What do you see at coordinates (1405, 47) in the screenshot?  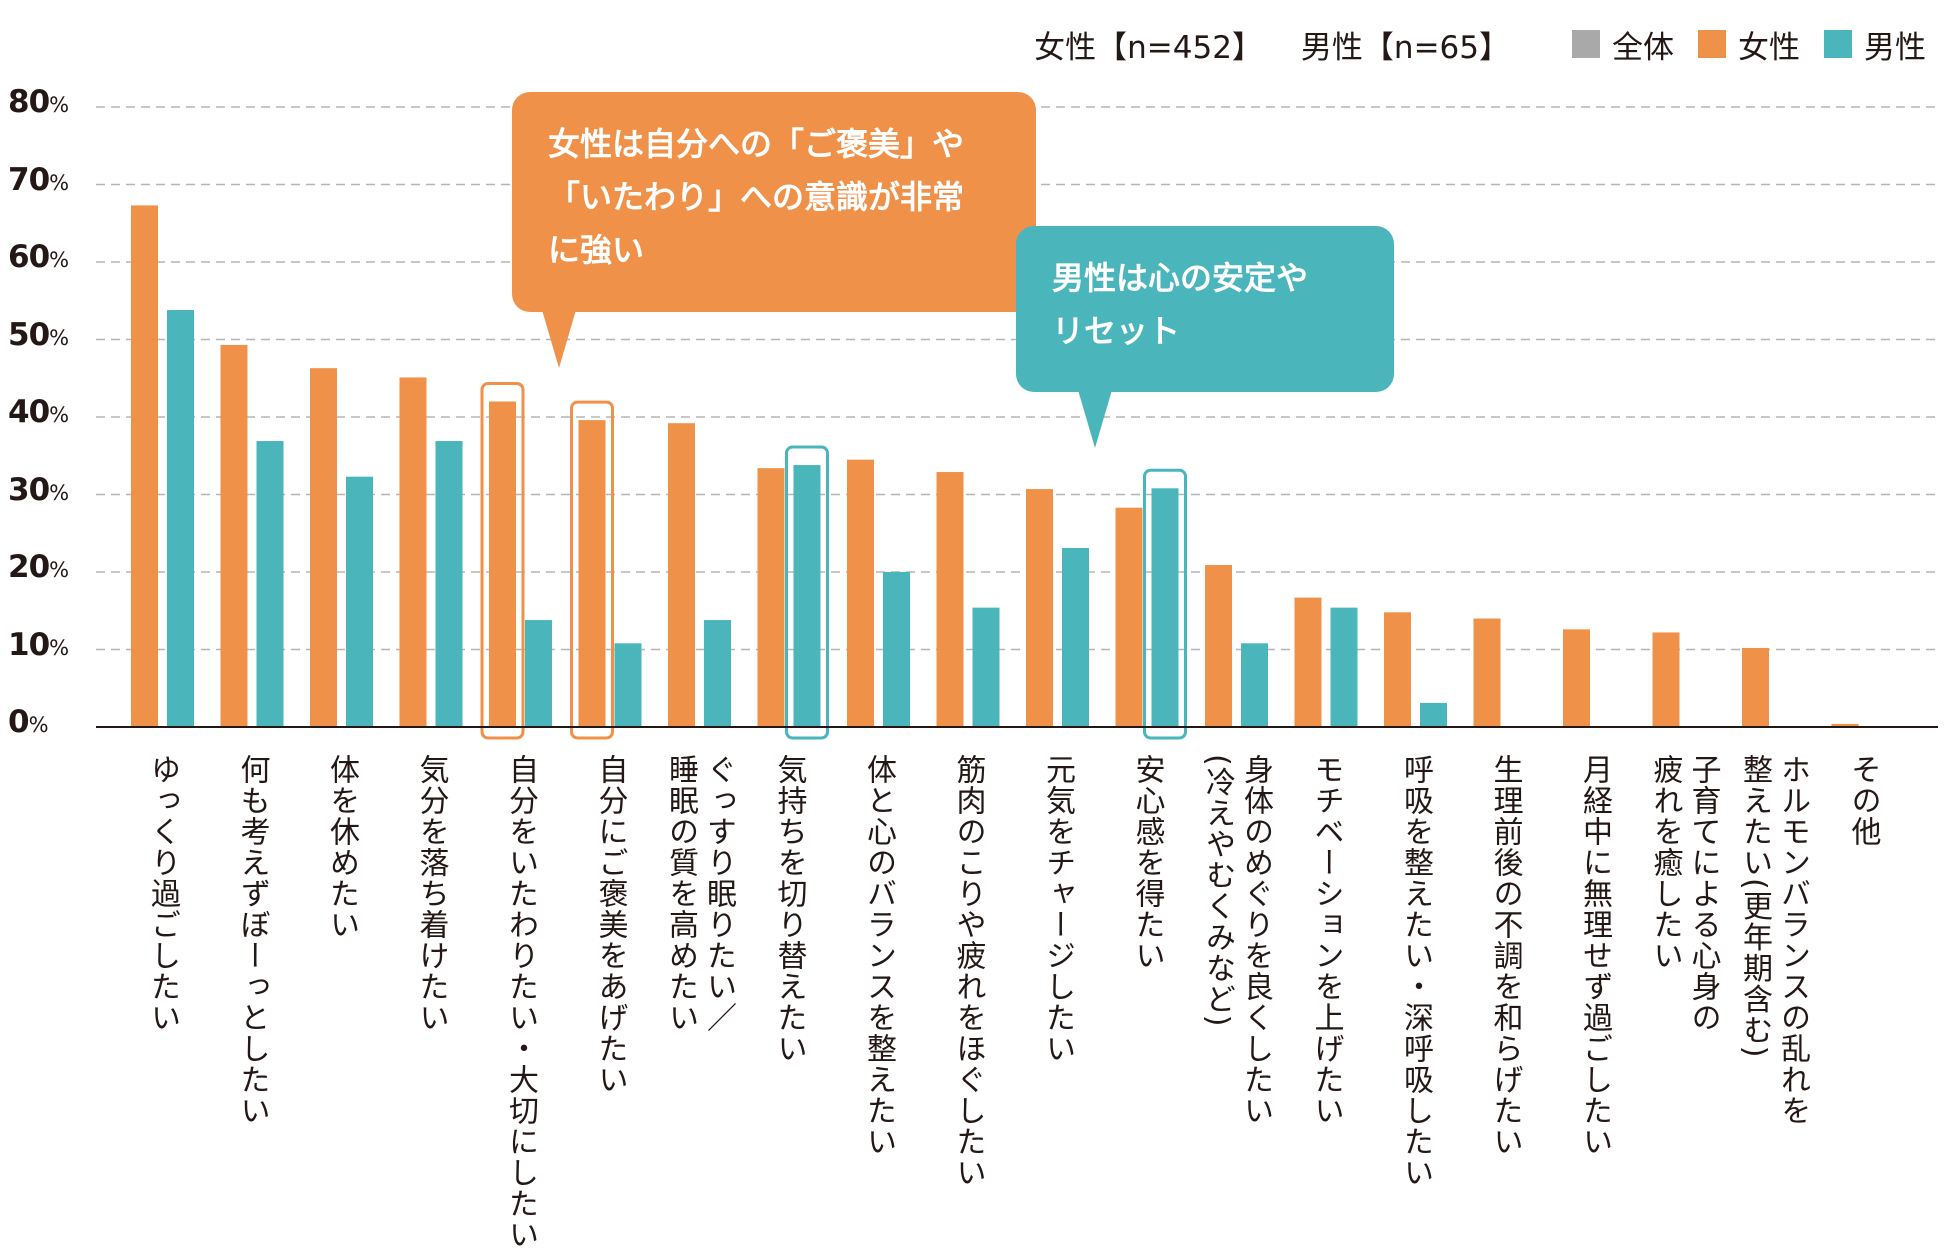 I see `legend-sample-male: 男性【n=65】` at bounding box center [1405, 47].